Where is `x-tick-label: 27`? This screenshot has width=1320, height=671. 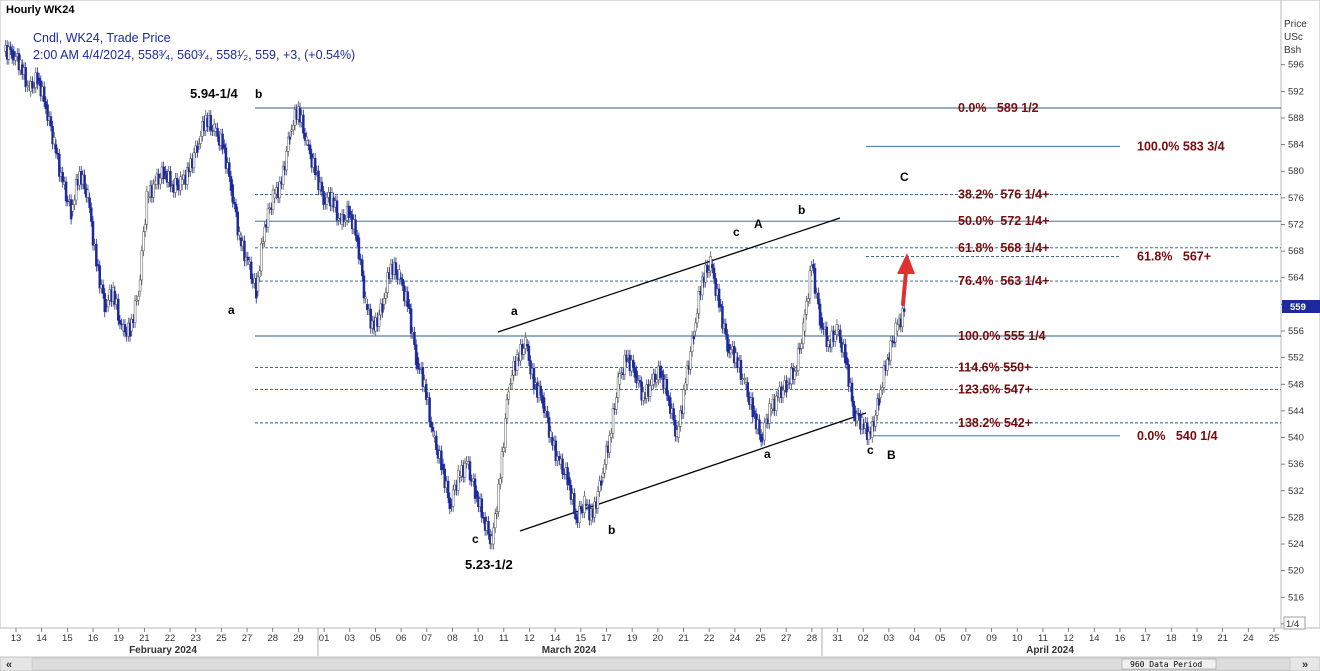 x-tick-label: 27 is located at coordinates (247, 638).